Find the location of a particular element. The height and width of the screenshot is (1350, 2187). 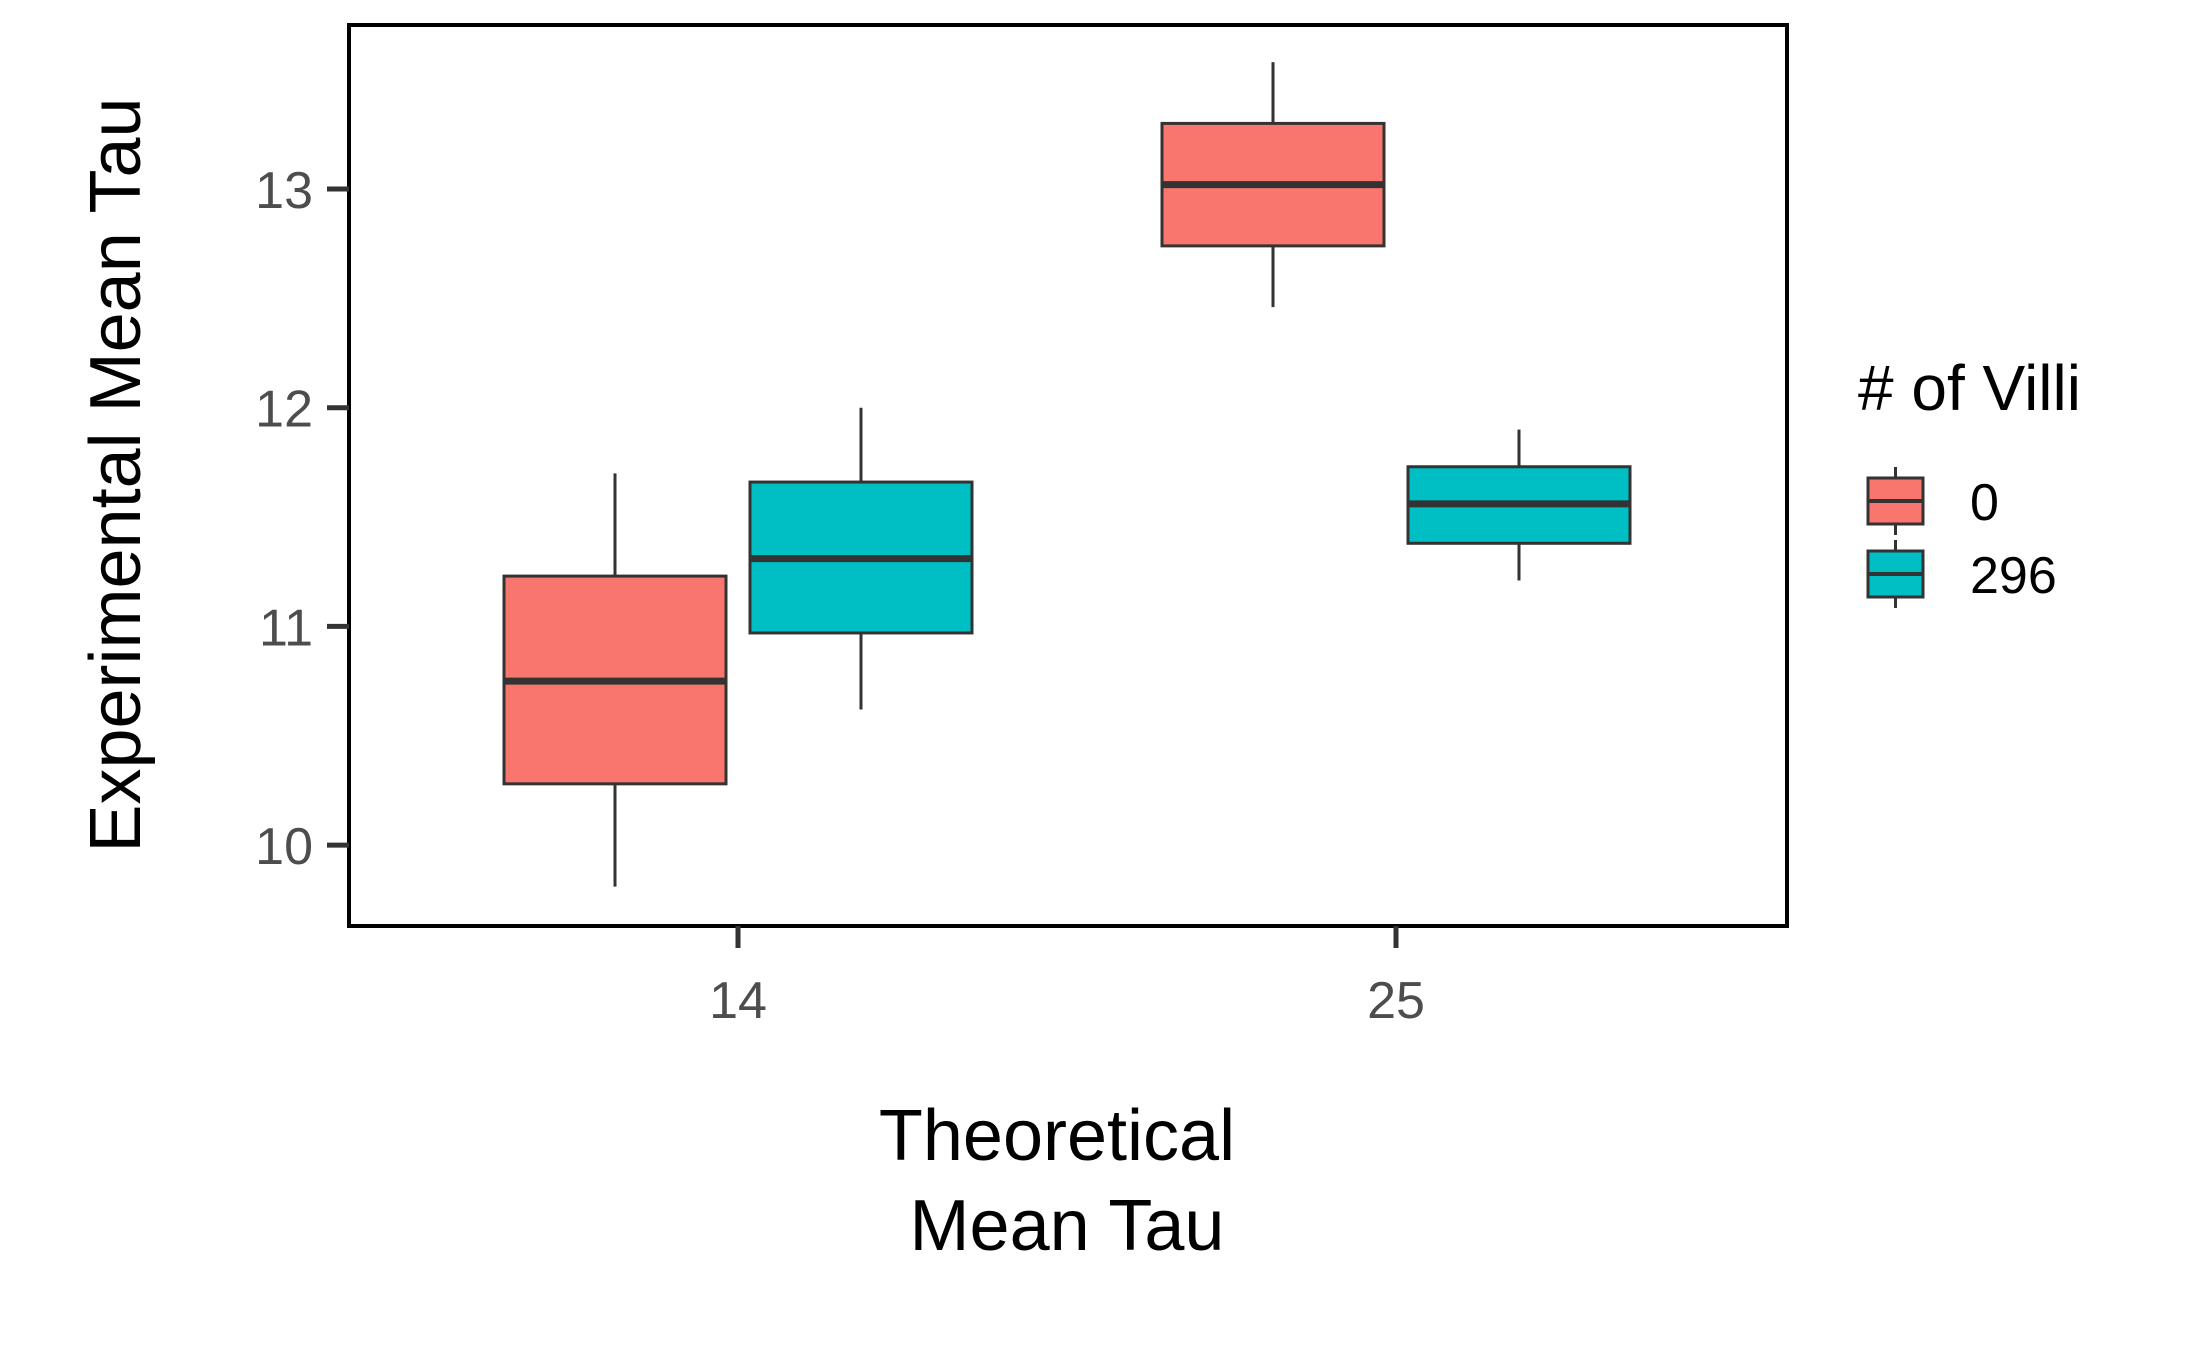

legend-item-0: 0 is located at coordinates (1932, 501).